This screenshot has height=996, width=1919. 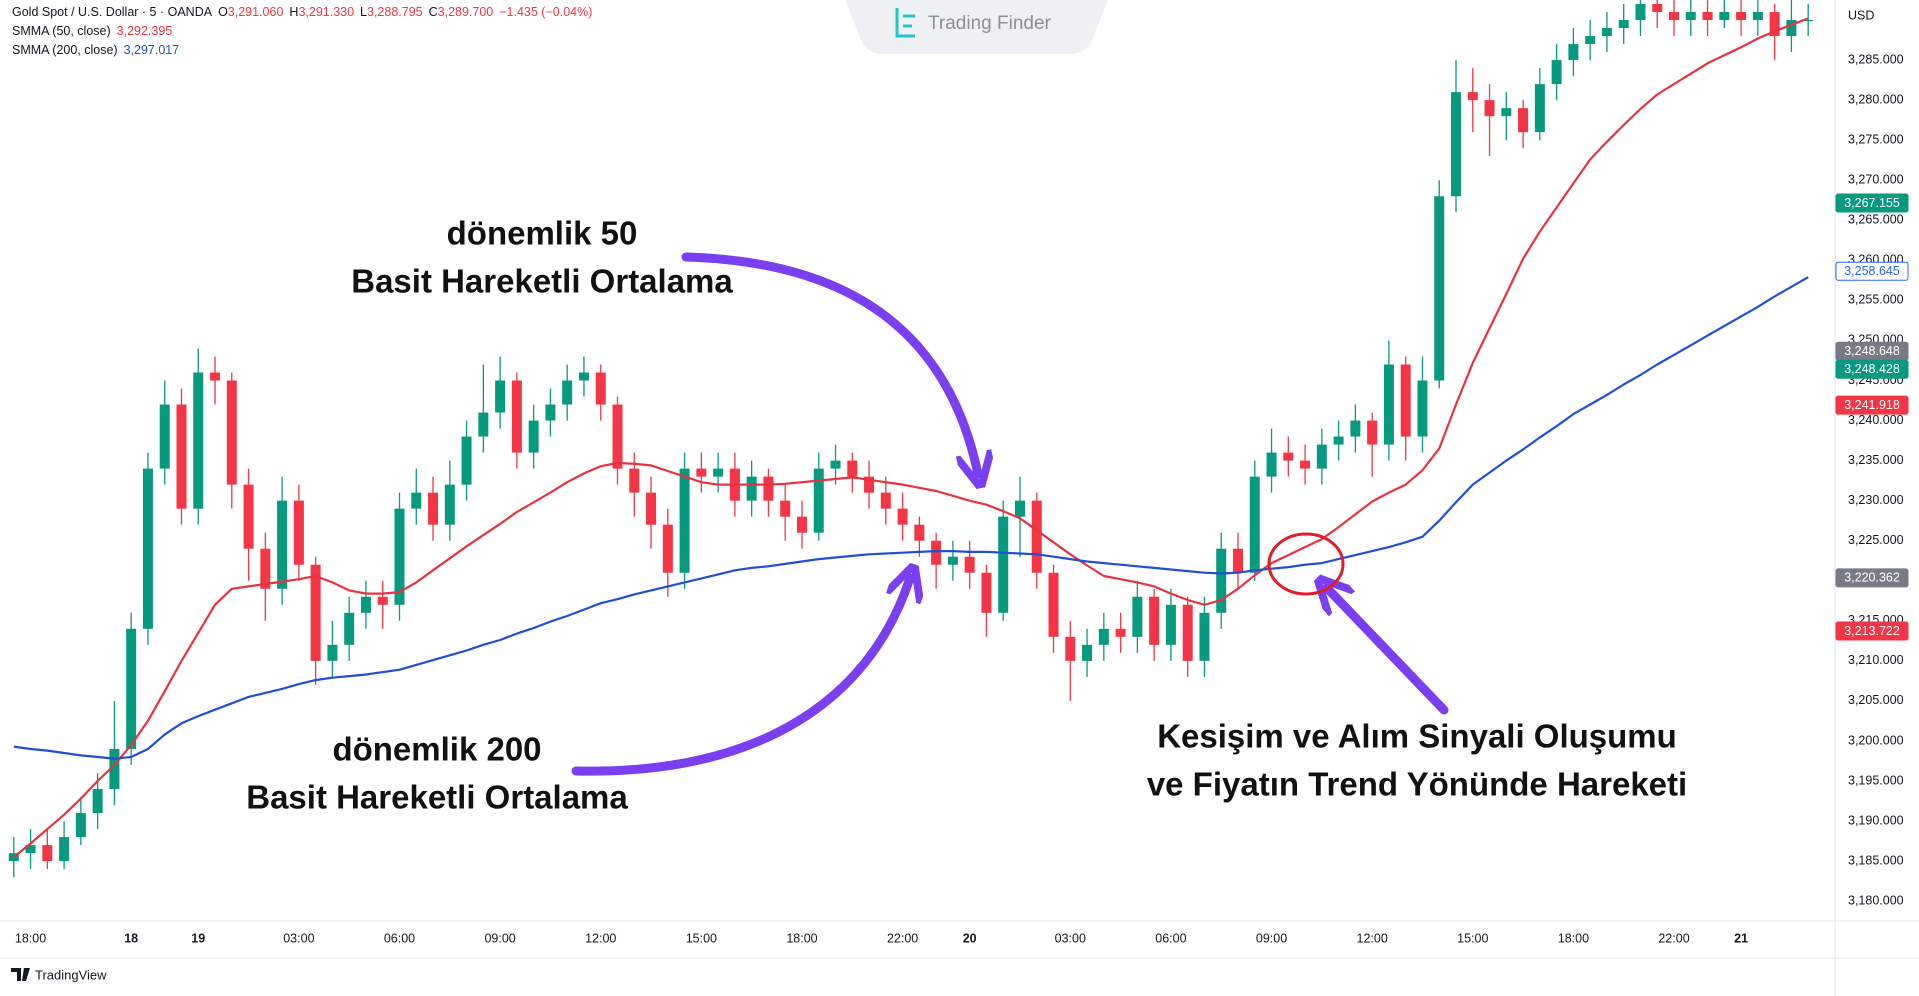 I want to click on price-badge-label: 3,213.722, so click(x=1872, y=631).